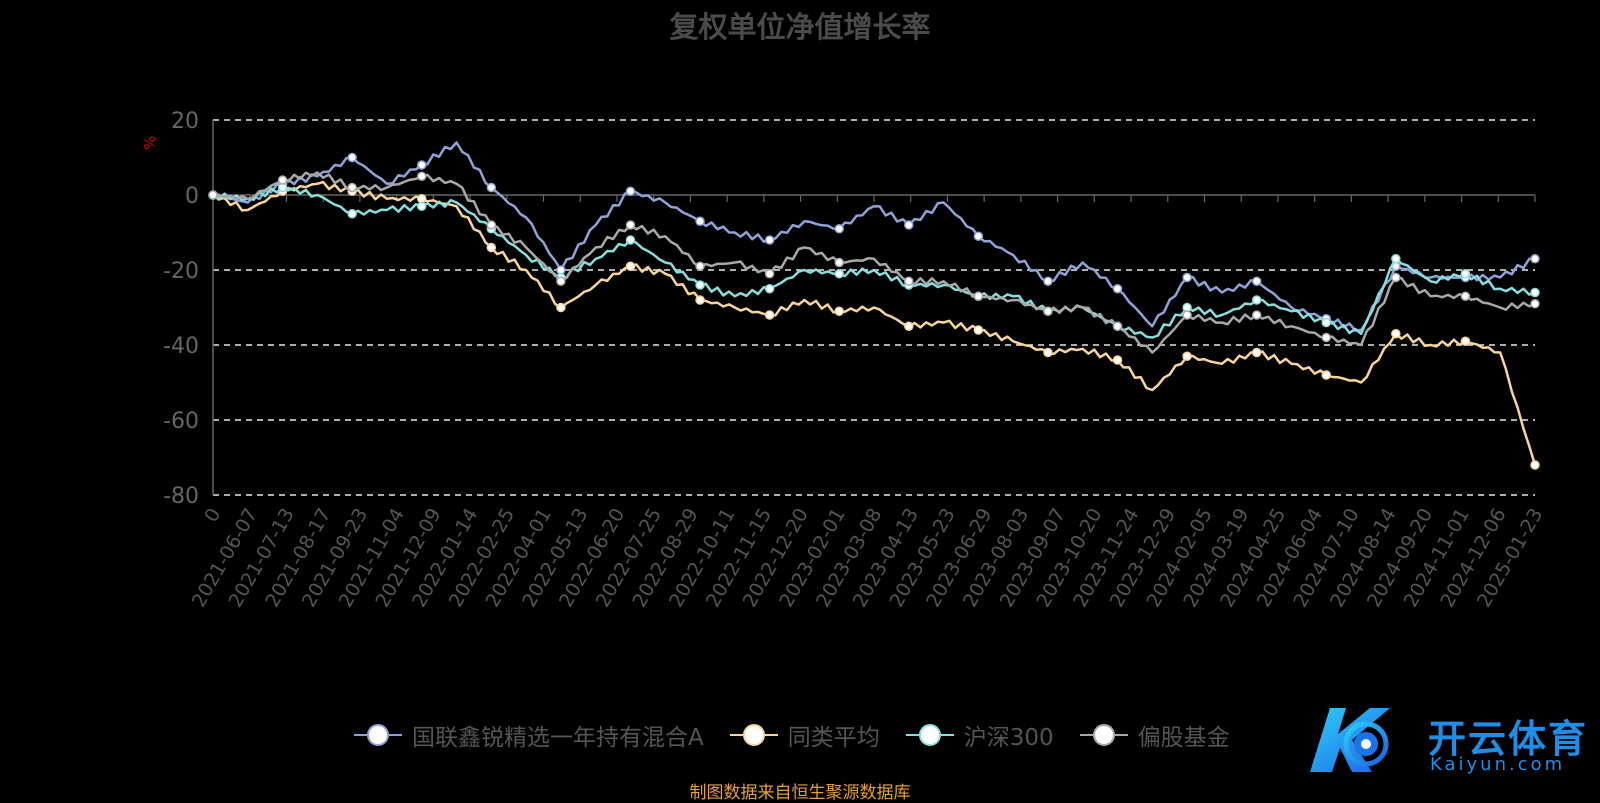  I want to click on y-axis-label: %, so click(150, 142).